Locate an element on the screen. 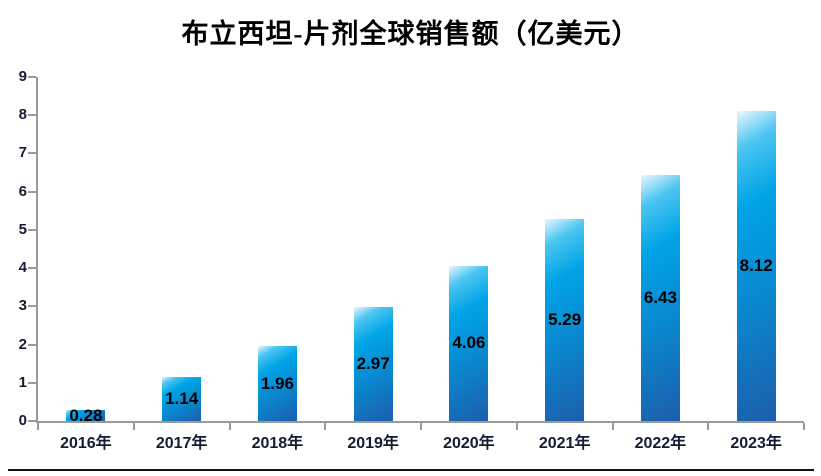  y-axis-tick-label: 0 is located at coordinates (22, 420).